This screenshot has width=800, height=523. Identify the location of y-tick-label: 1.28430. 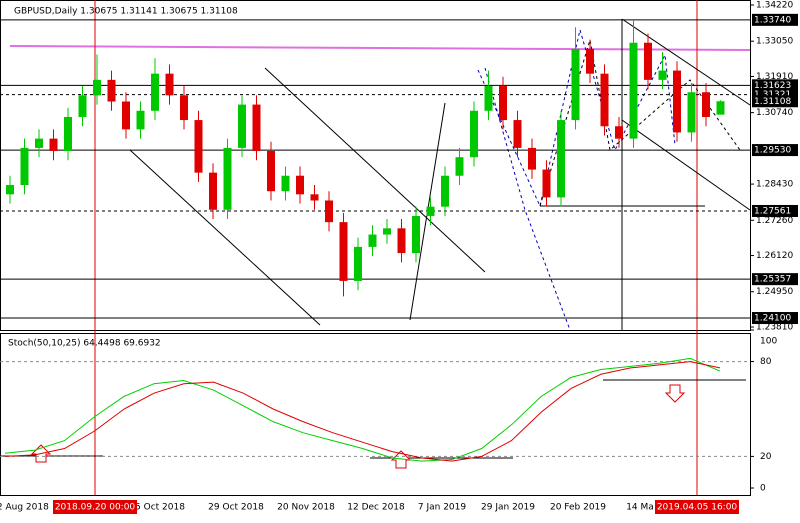
(774, 185).